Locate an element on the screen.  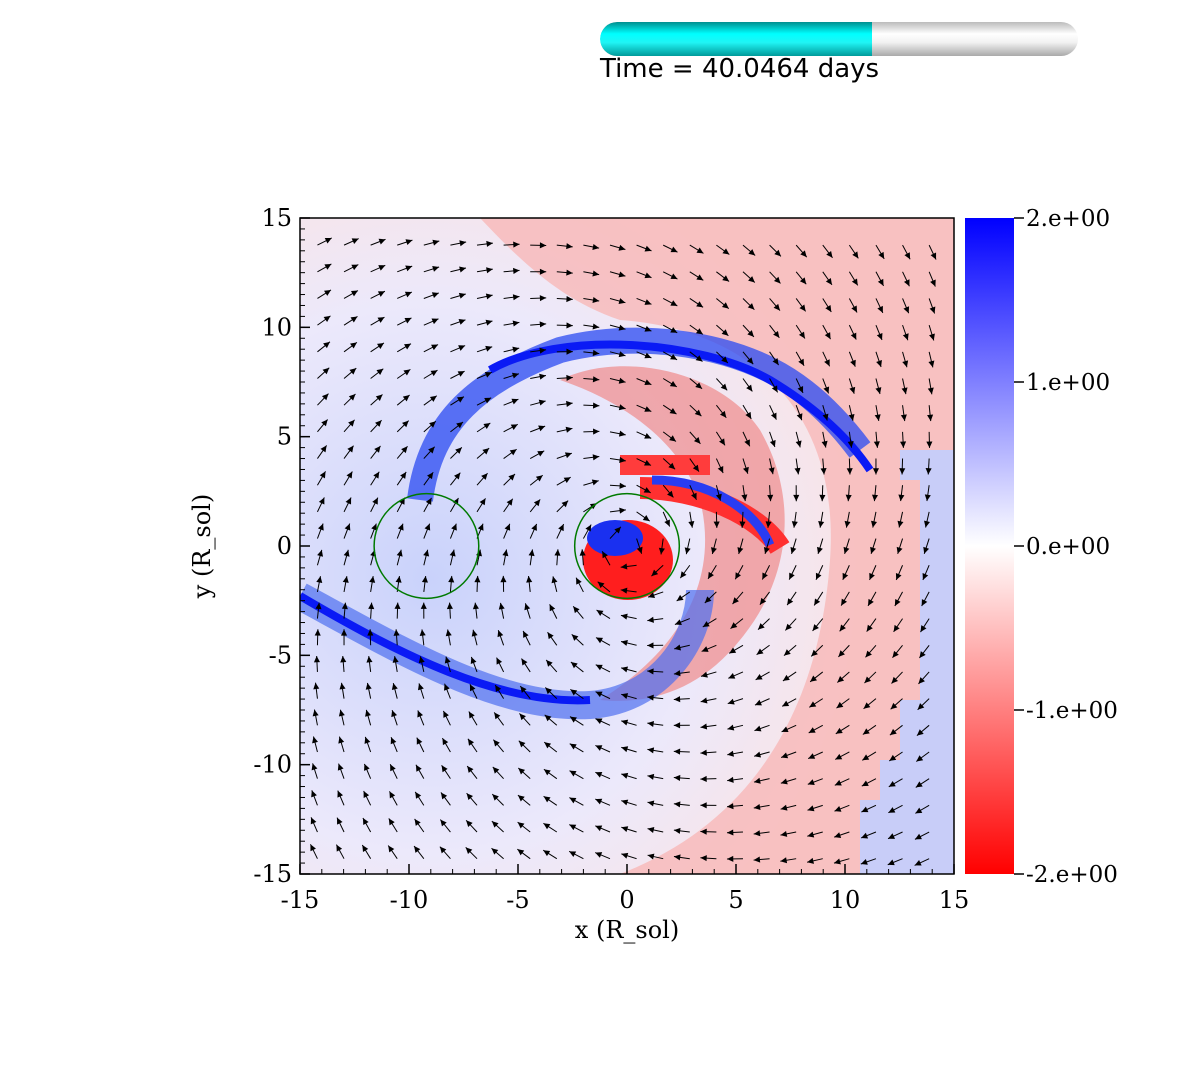
x-tick-label: 5 is located at coordinates (735, 900).